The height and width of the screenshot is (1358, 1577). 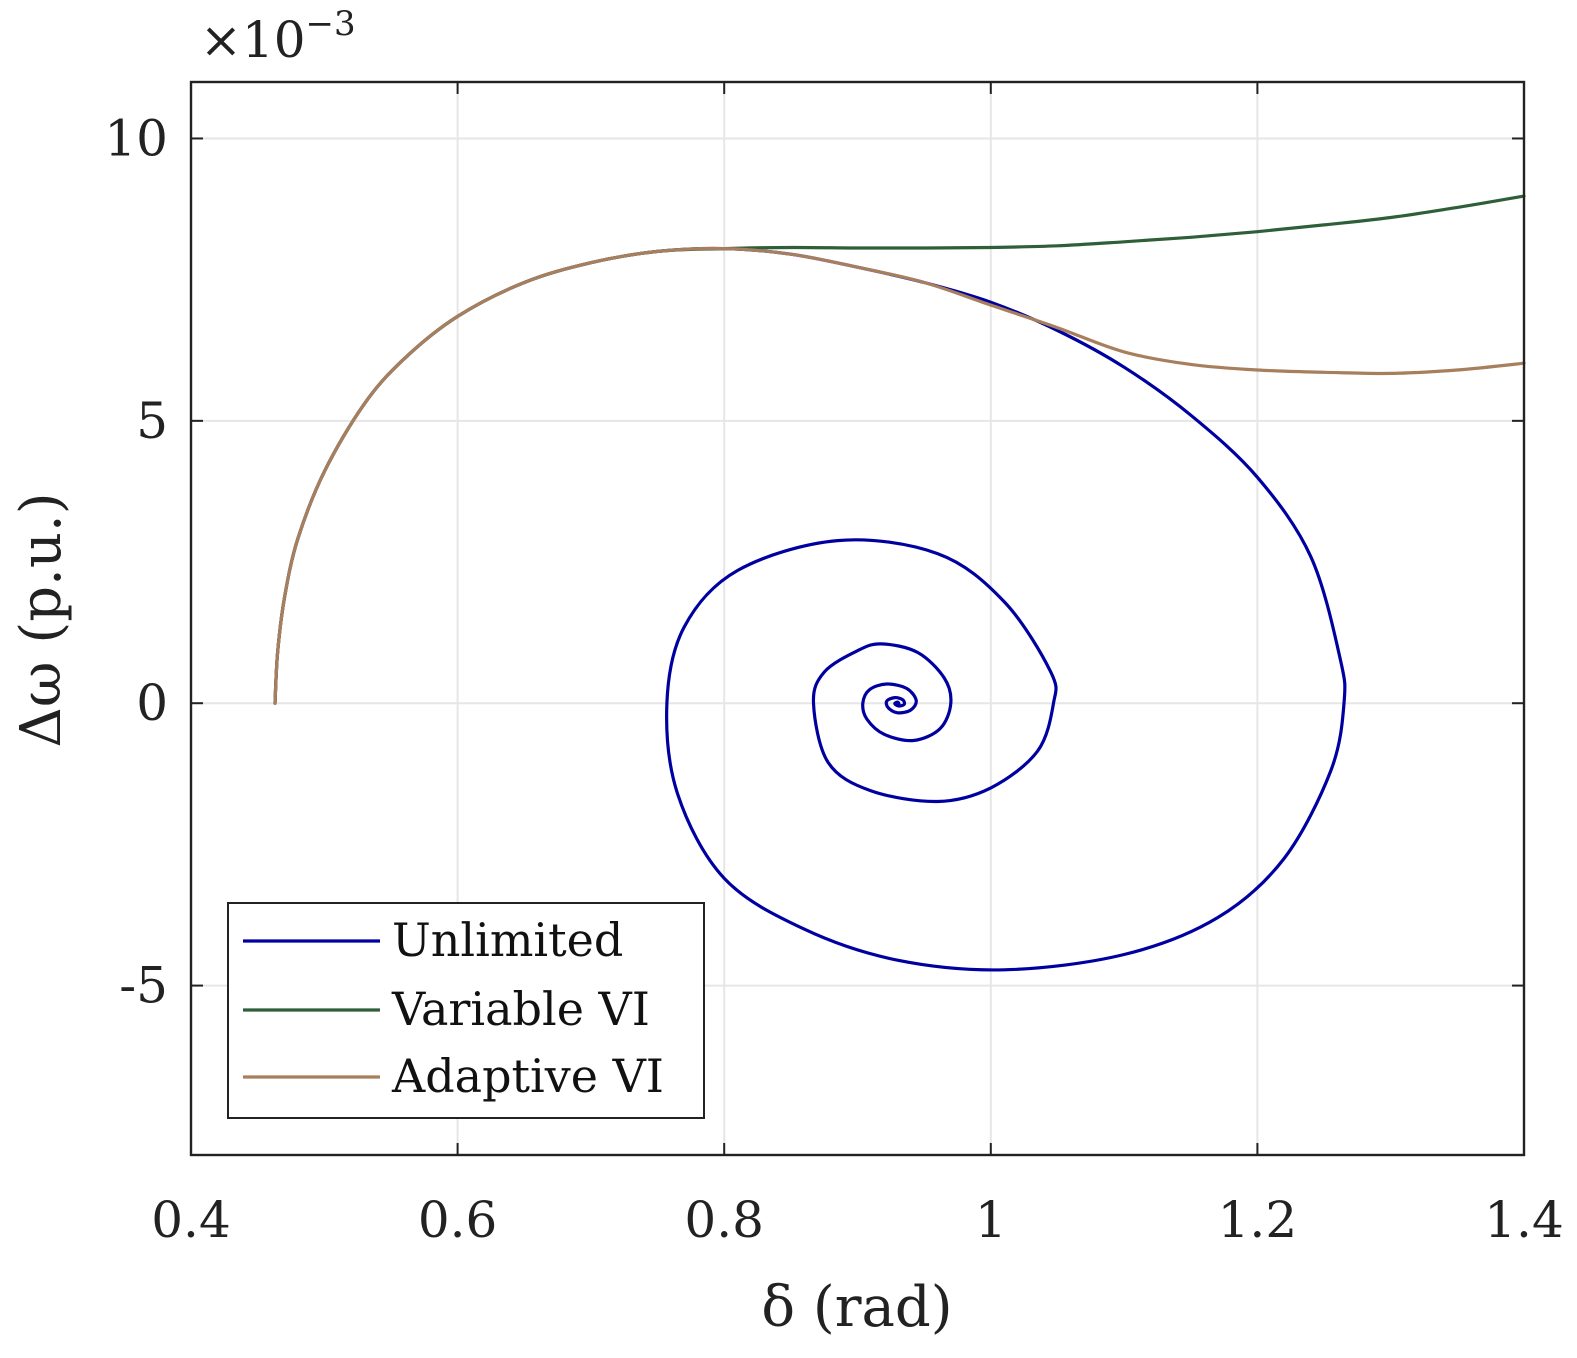 What do you see at coordinates (1524, 1220) in the screenshot?
I see `x-tick-label: 1.4` at bounding box center [1524, 1220].